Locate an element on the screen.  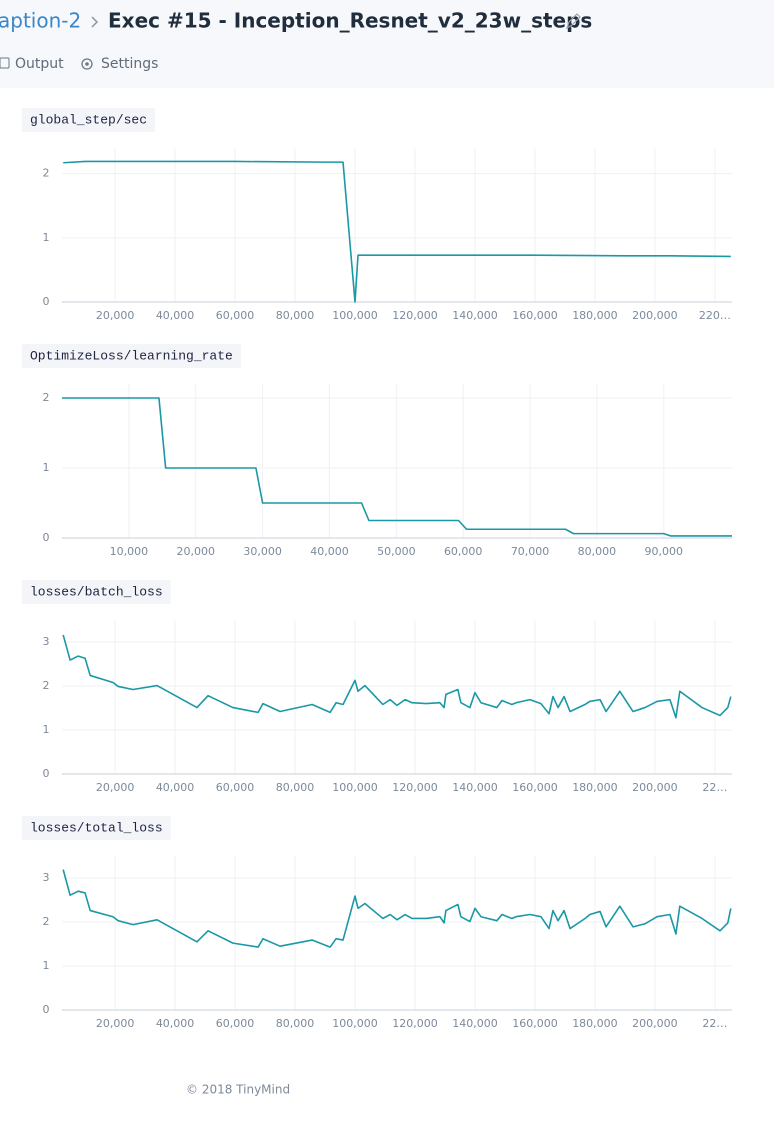
x-tick-label: 10,000 is located at coordinates (129, 551).